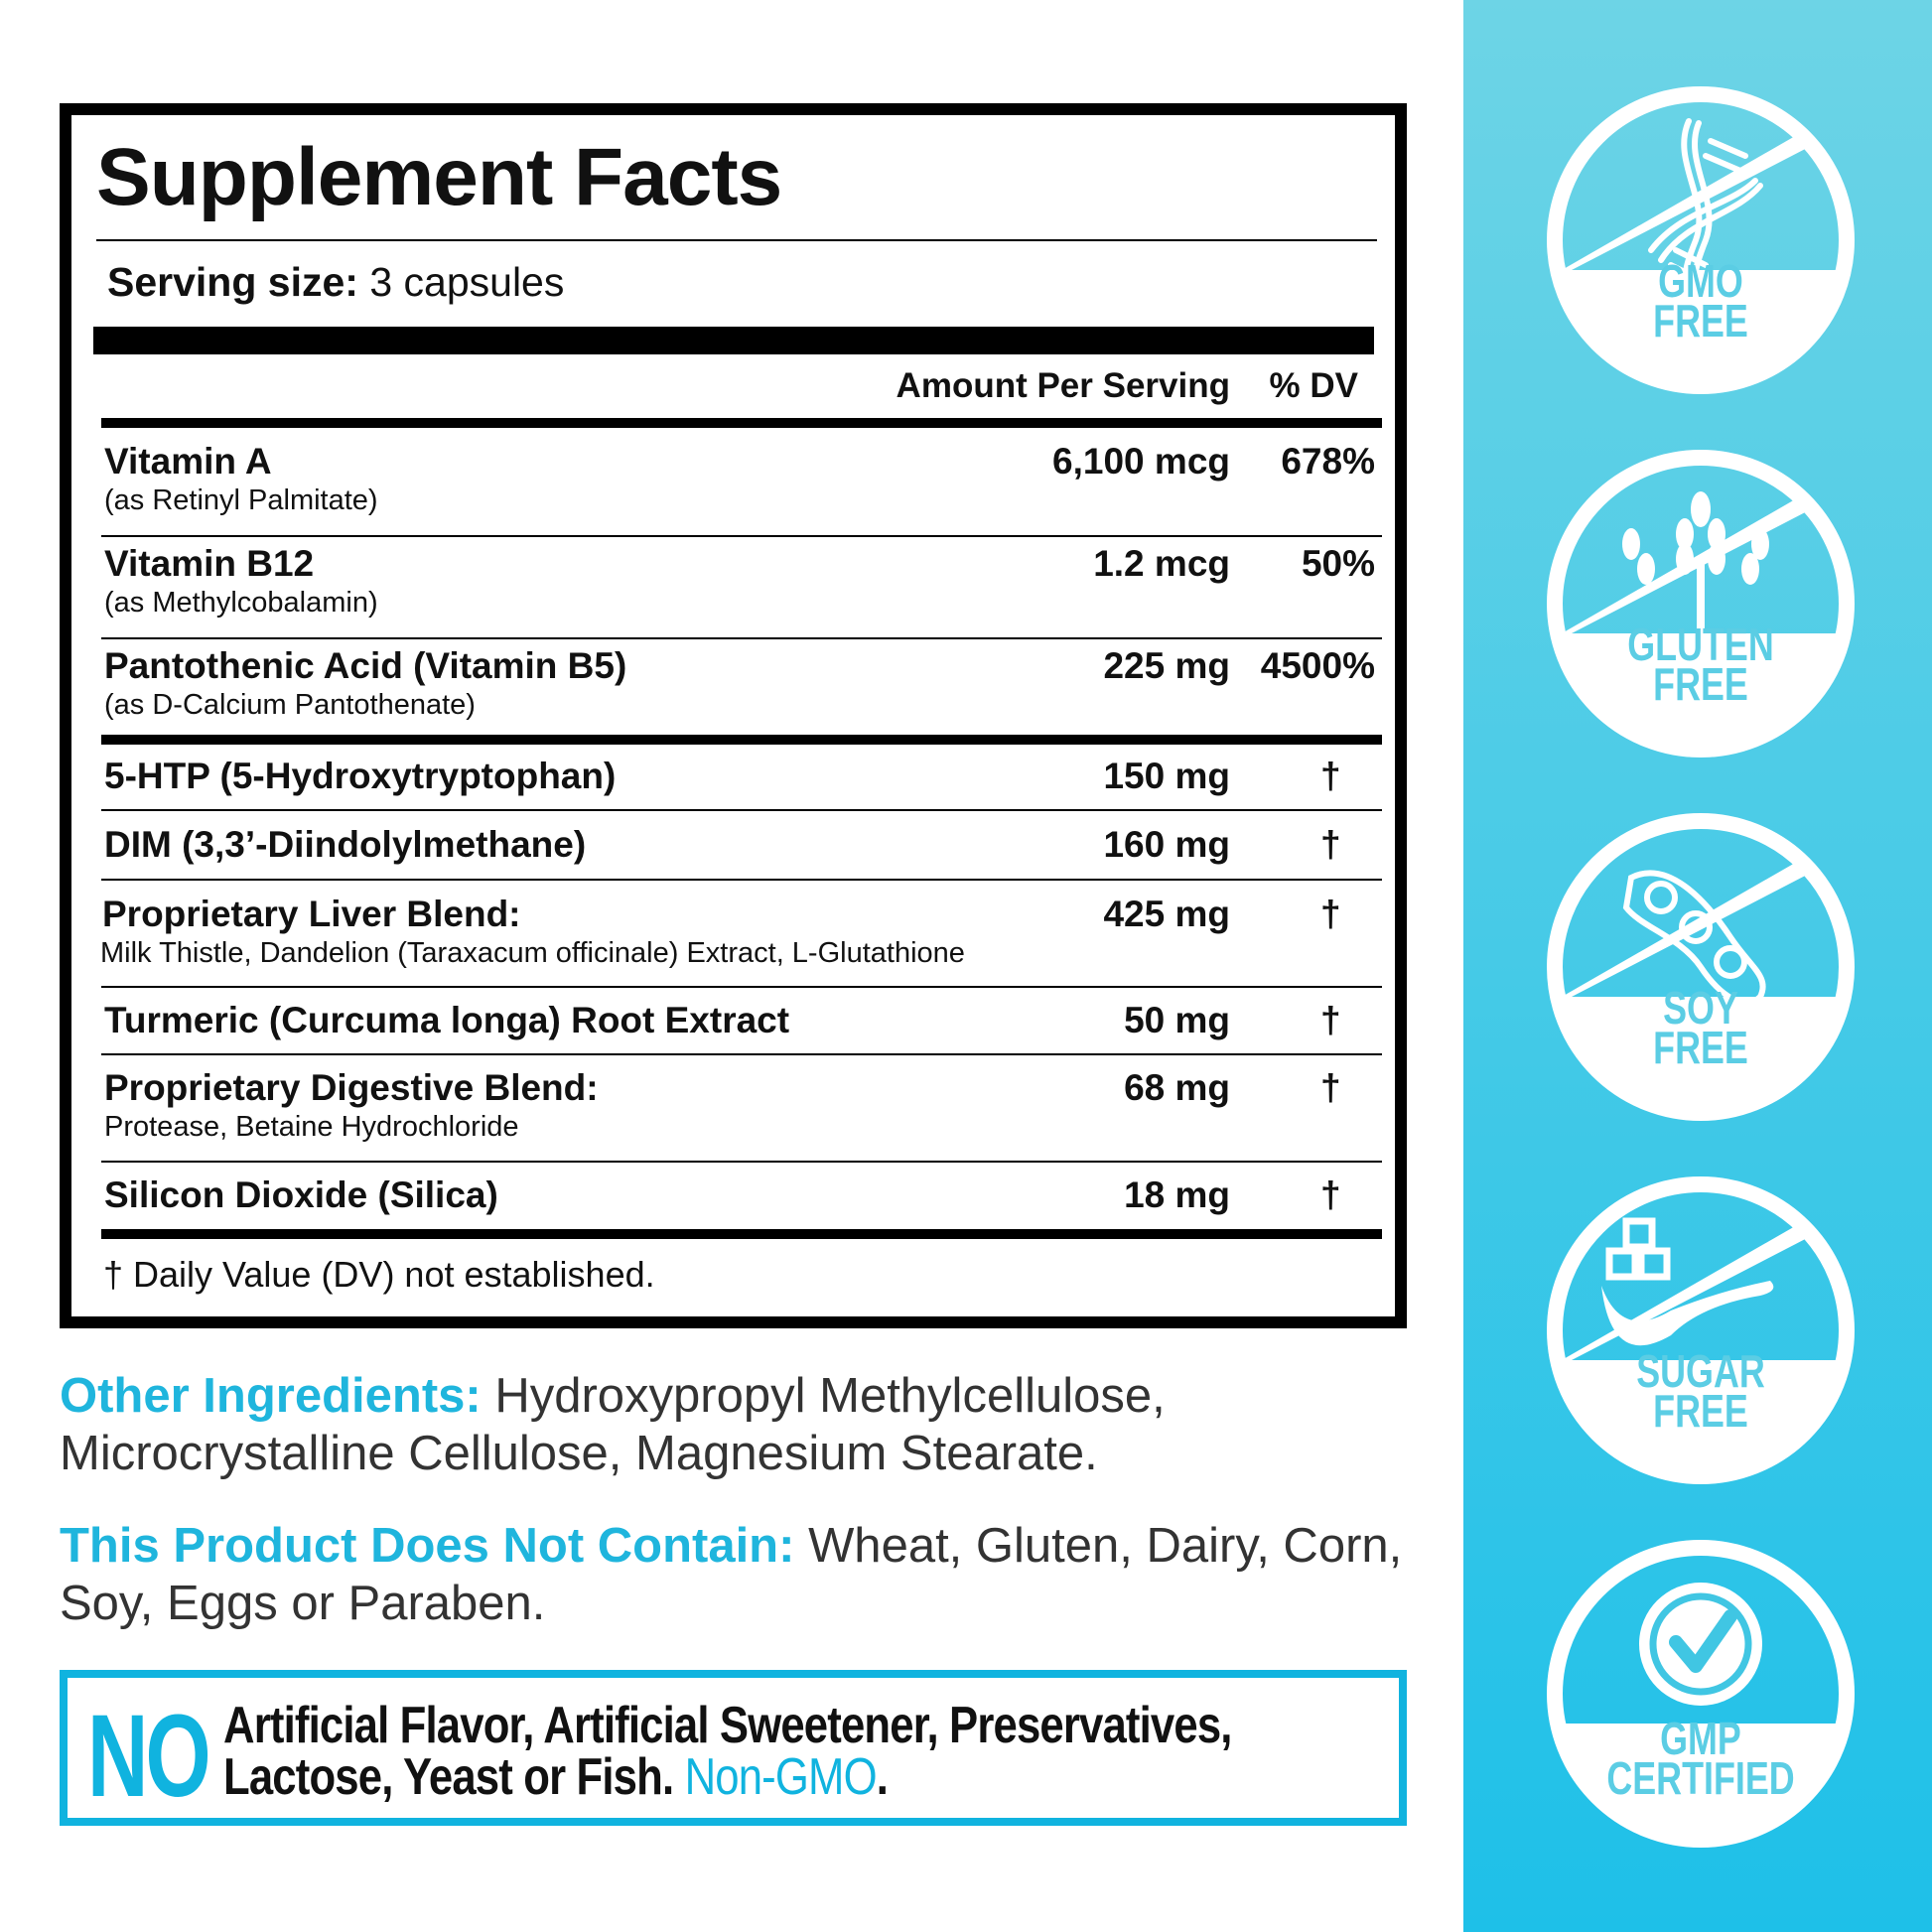  I want to click on nutrient-amount: 18 mg, so click(1177, 1194).